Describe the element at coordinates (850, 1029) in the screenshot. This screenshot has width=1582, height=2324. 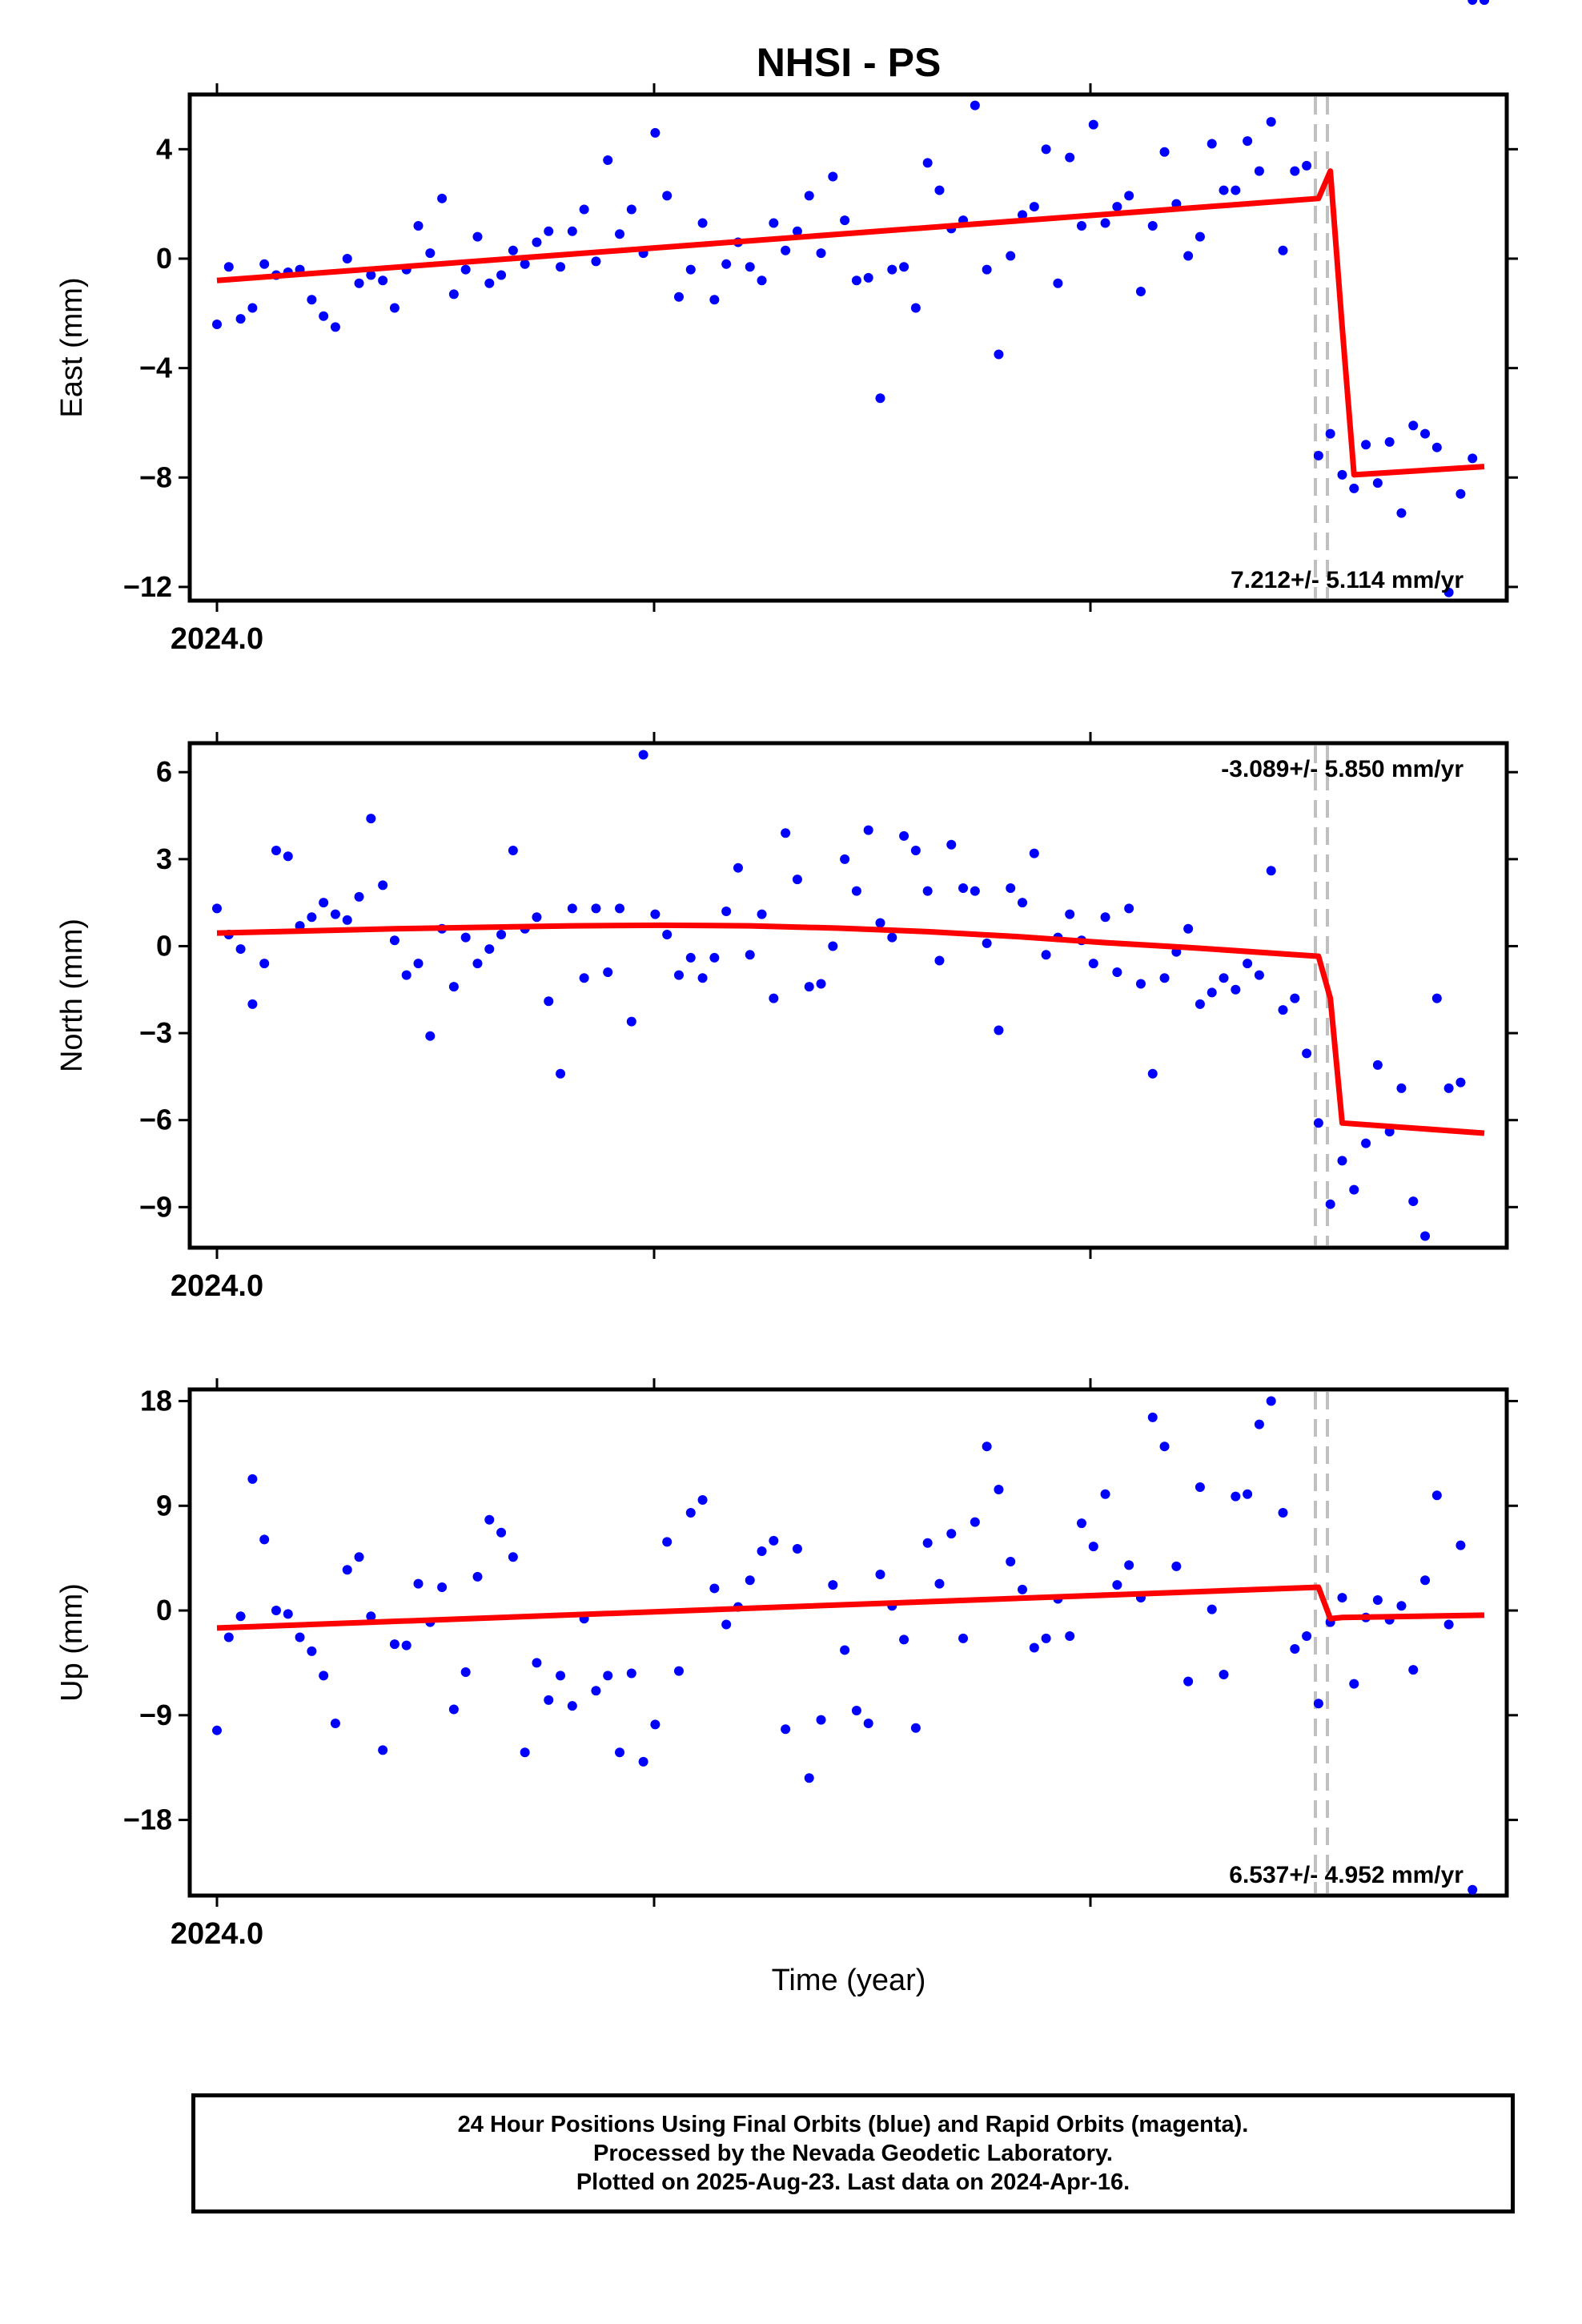
I see `trend-fit-line` at that location.